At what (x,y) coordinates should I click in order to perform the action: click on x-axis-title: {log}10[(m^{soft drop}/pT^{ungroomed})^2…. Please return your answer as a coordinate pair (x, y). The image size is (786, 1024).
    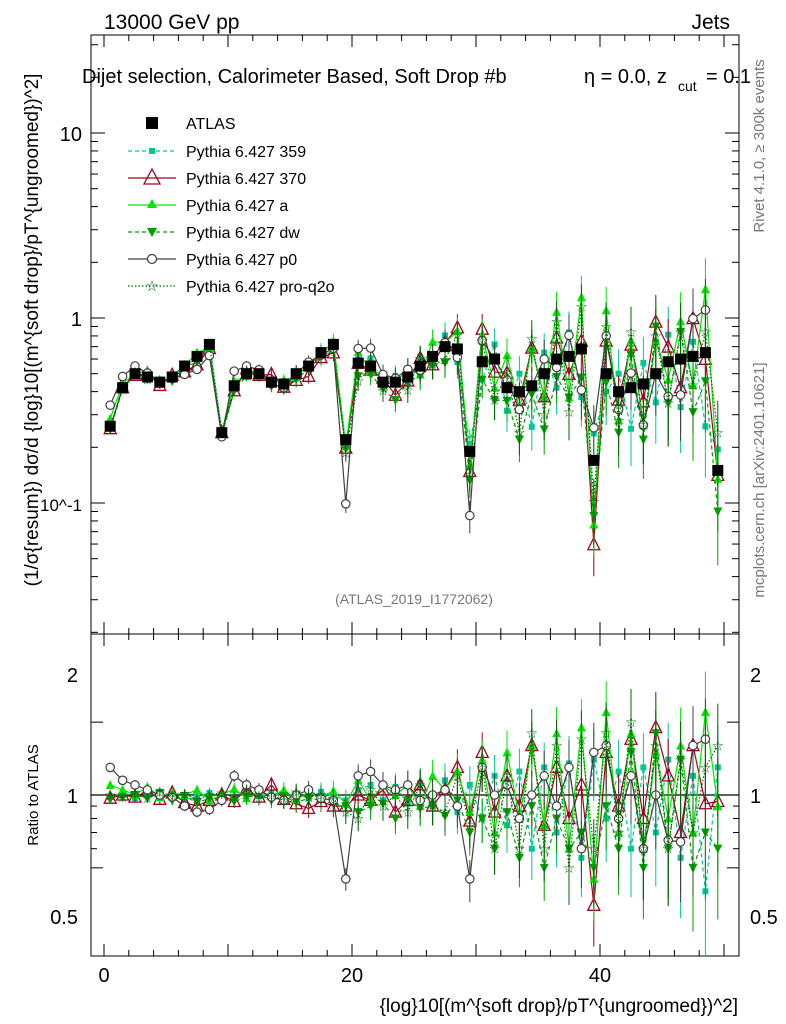
    Looking at the image, I should click on (559, 1006).